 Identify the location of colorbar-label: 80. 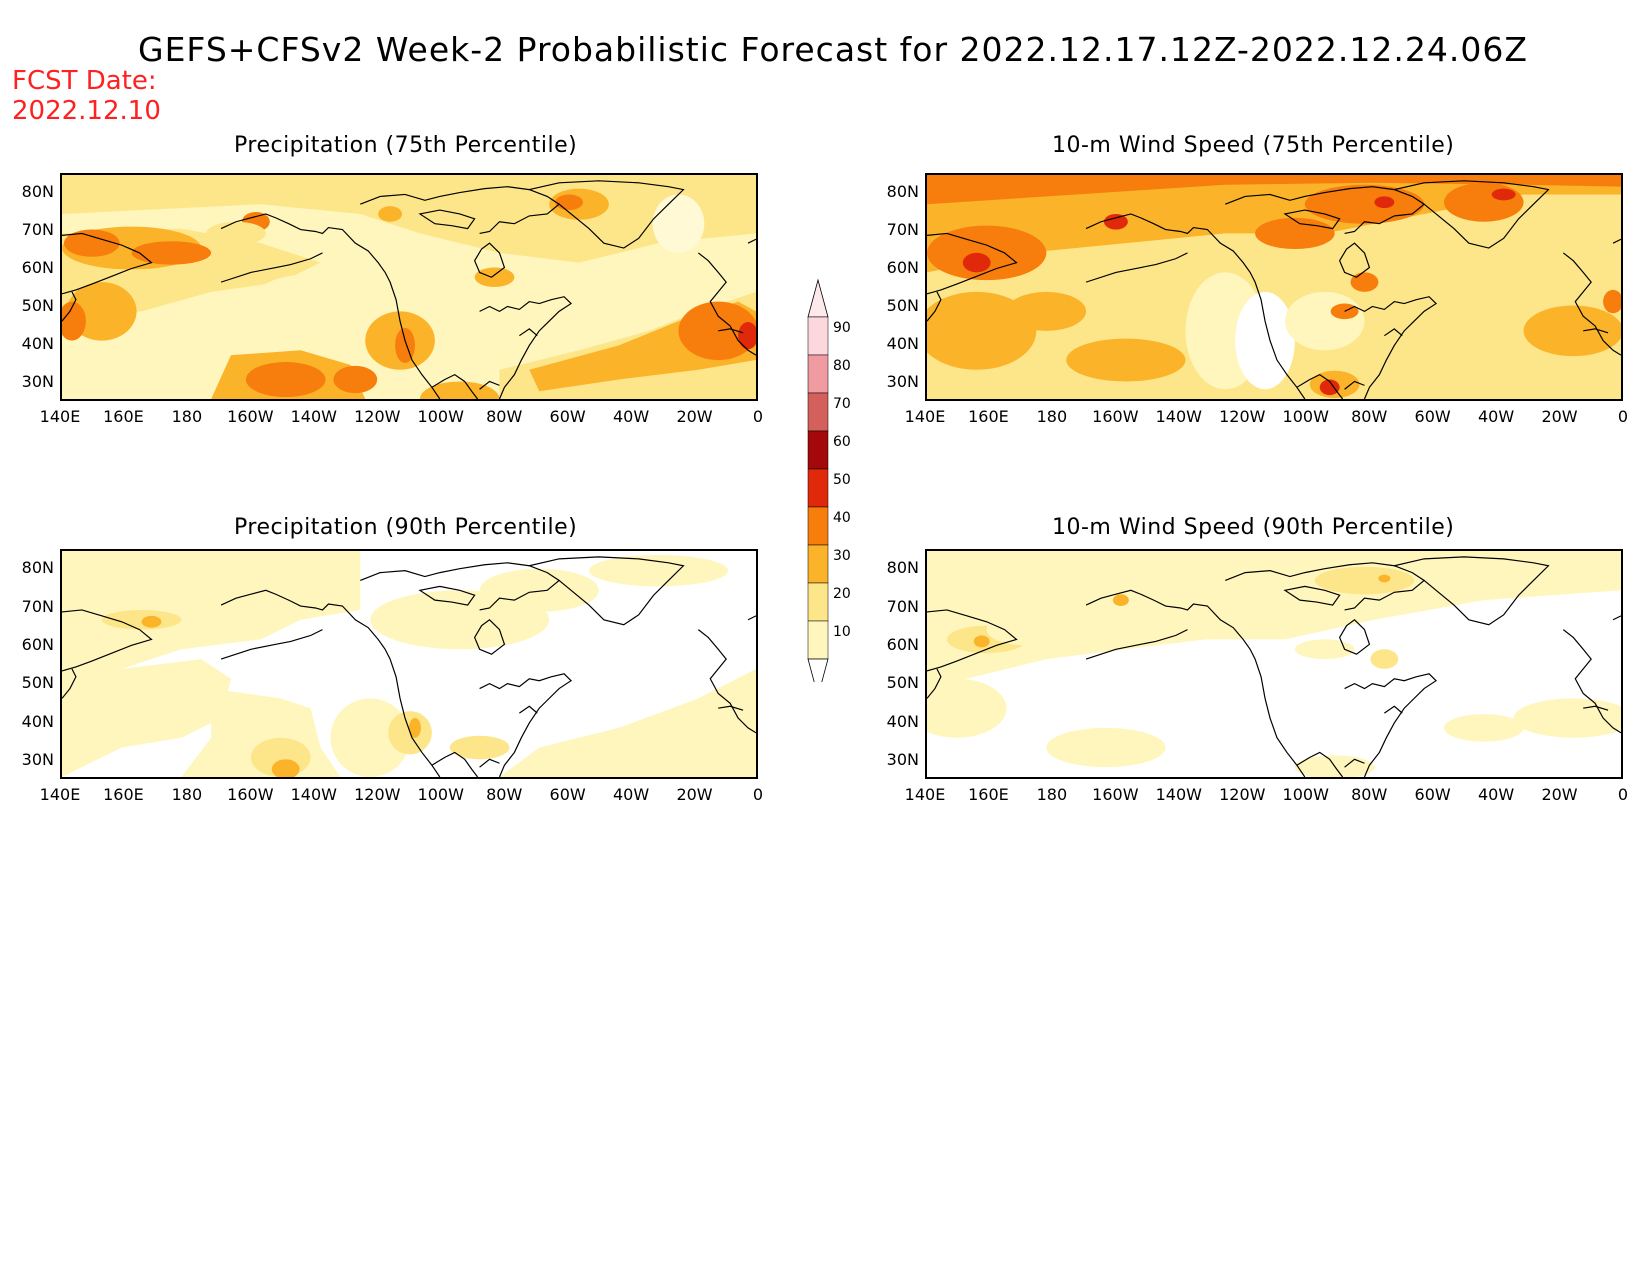
(842, 366).